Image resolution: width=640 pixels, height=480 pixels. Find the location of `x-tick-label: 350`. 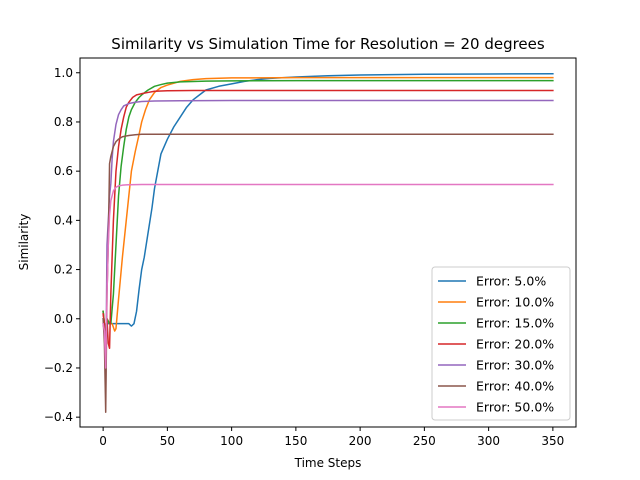

x-tick-label: 350 is located at coordinates (552, 441).